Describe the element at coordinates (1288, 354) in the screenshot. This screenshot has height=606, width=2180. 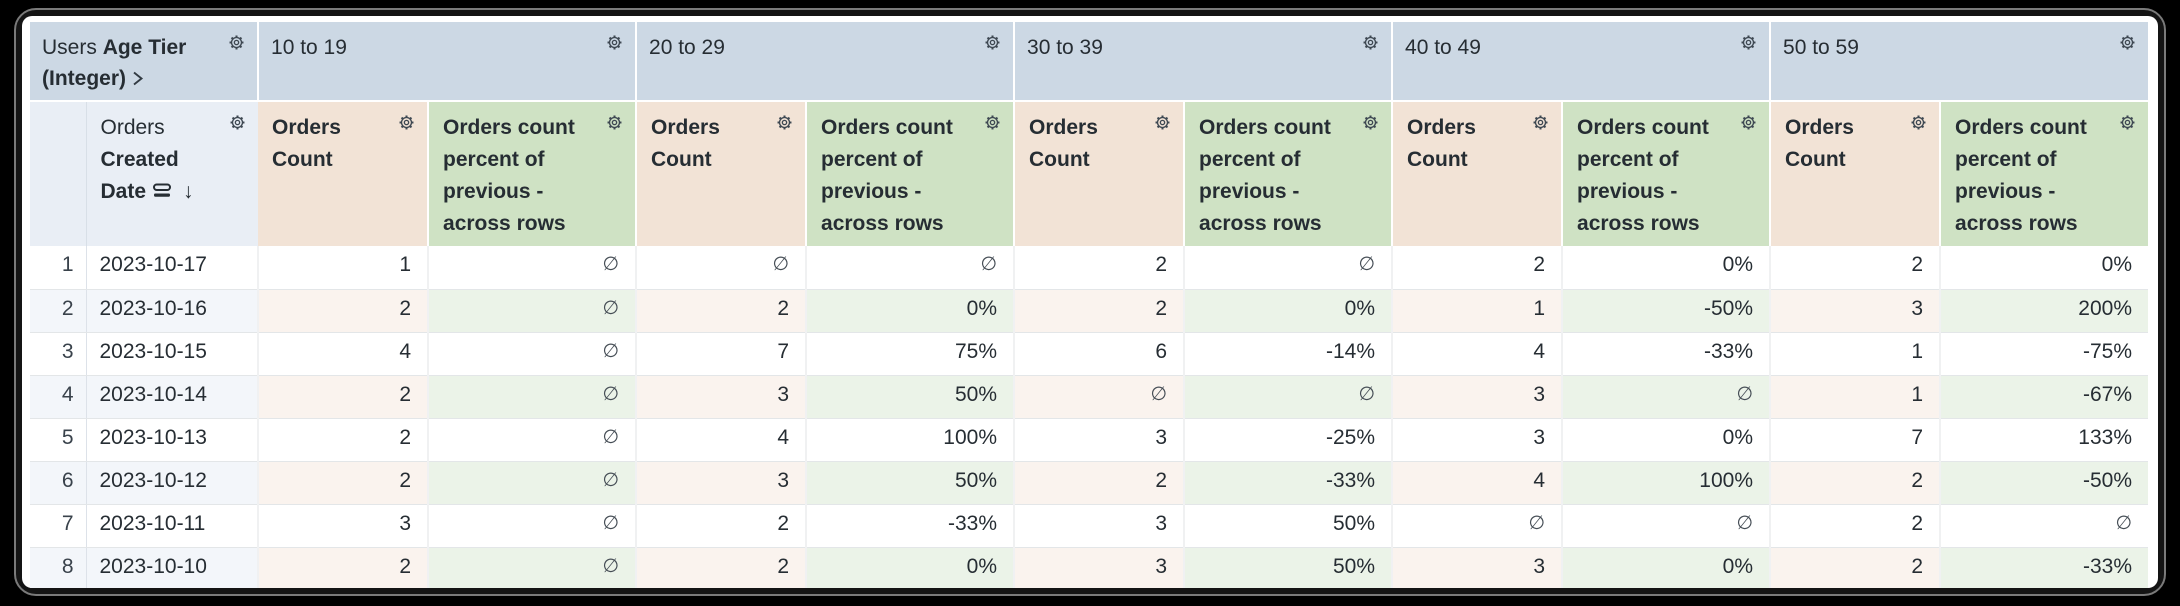
I see `percent-of-previous-cell: -14%` at that location.